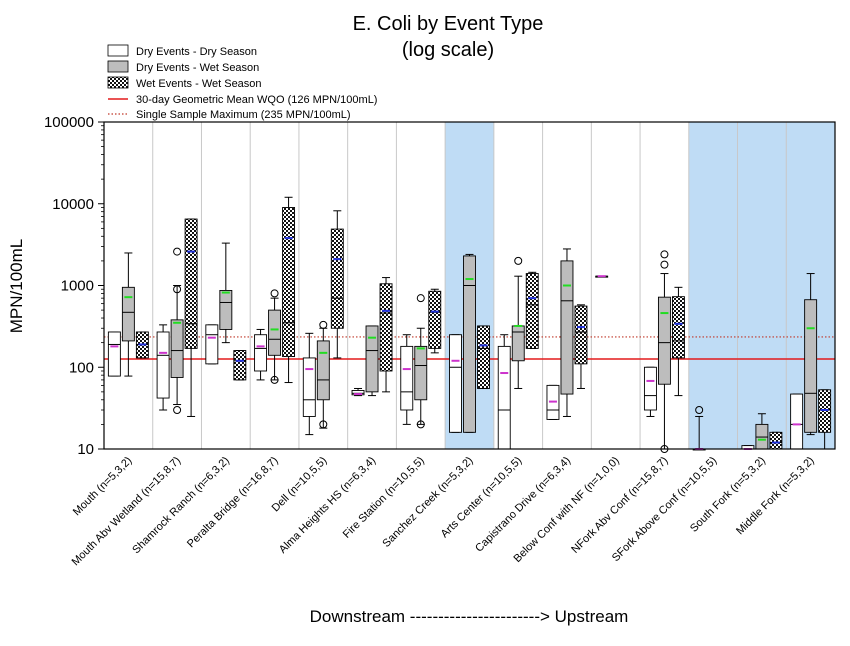  What do you see at coordinates (85, 449) in the screenshot?
I see `y-tick-label: 10` at bounding box center [85, 449].